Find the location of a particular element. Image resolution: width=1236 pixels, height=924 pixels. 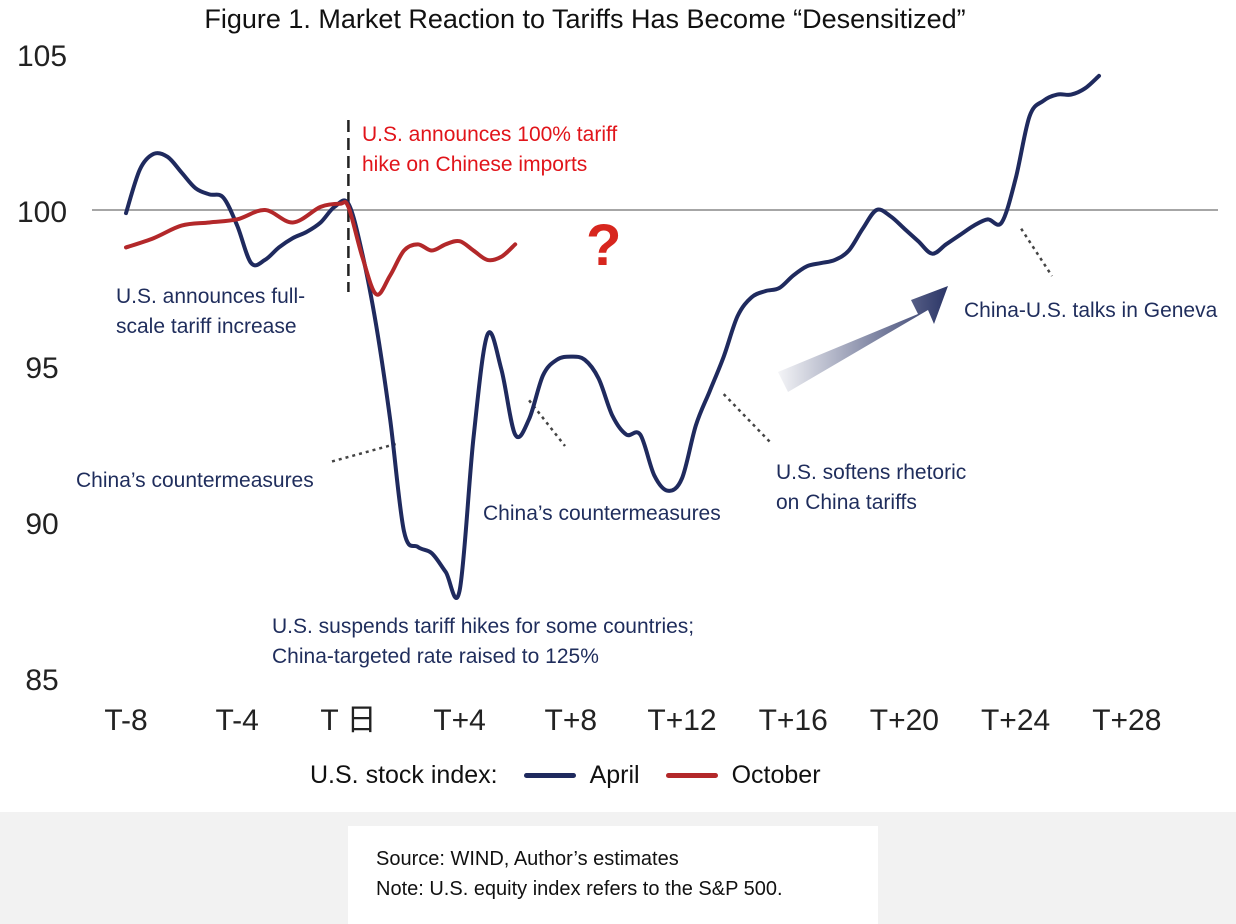

legend-swatch-october is located at coordinates (691, 775).